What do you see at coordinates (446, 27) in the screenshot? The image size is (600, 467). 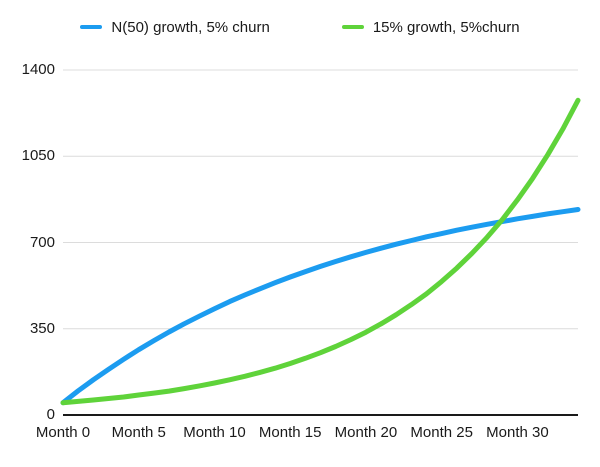 I see `legend-label-green-series: 15% growth, 5%churn` at bounding box center [446, 27].